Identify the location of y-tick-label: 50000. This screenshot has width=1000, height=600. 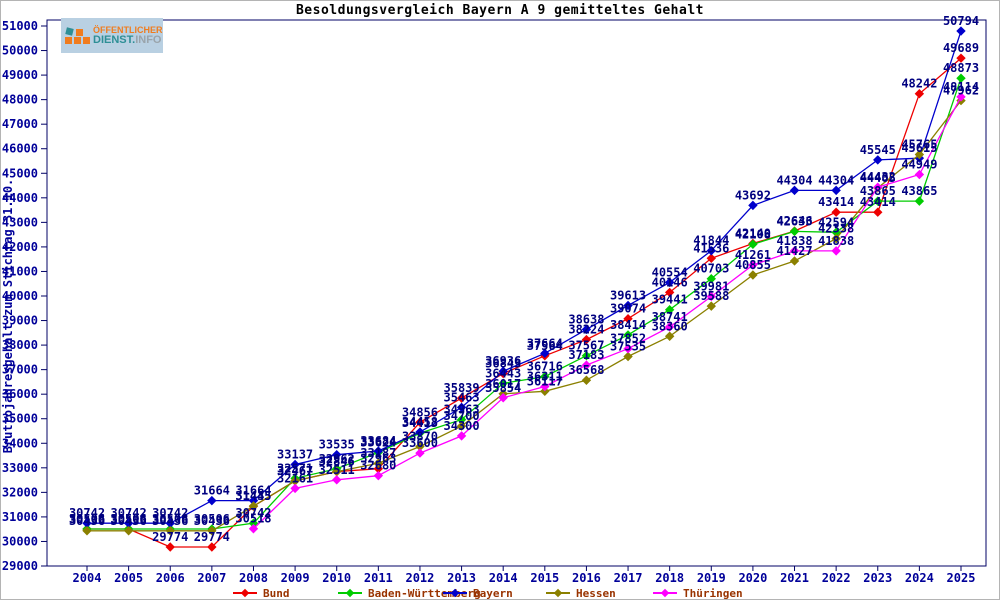
(20, 51).